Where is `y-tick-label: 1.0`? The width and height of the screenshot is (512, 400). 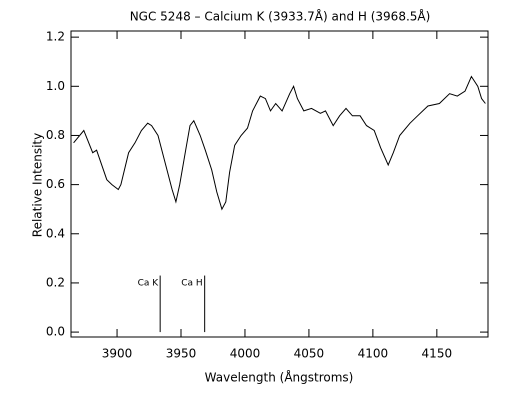 y-tick-label: 1.0 is located at coordinates (55, 86).